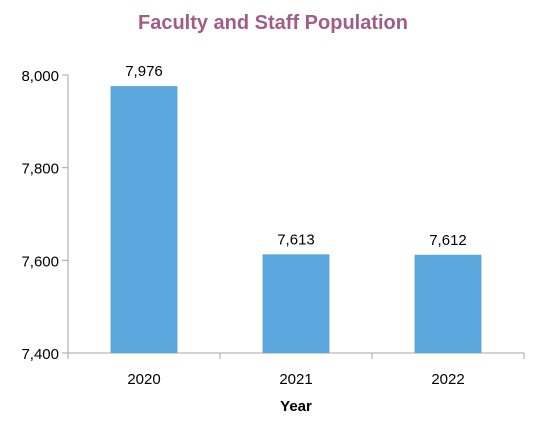  What do you see at coordinates (45, 215) in the screenshot?
I see `y-axis: 7,400 7,600 7,800 8,000` at bounding box center [45, 215].